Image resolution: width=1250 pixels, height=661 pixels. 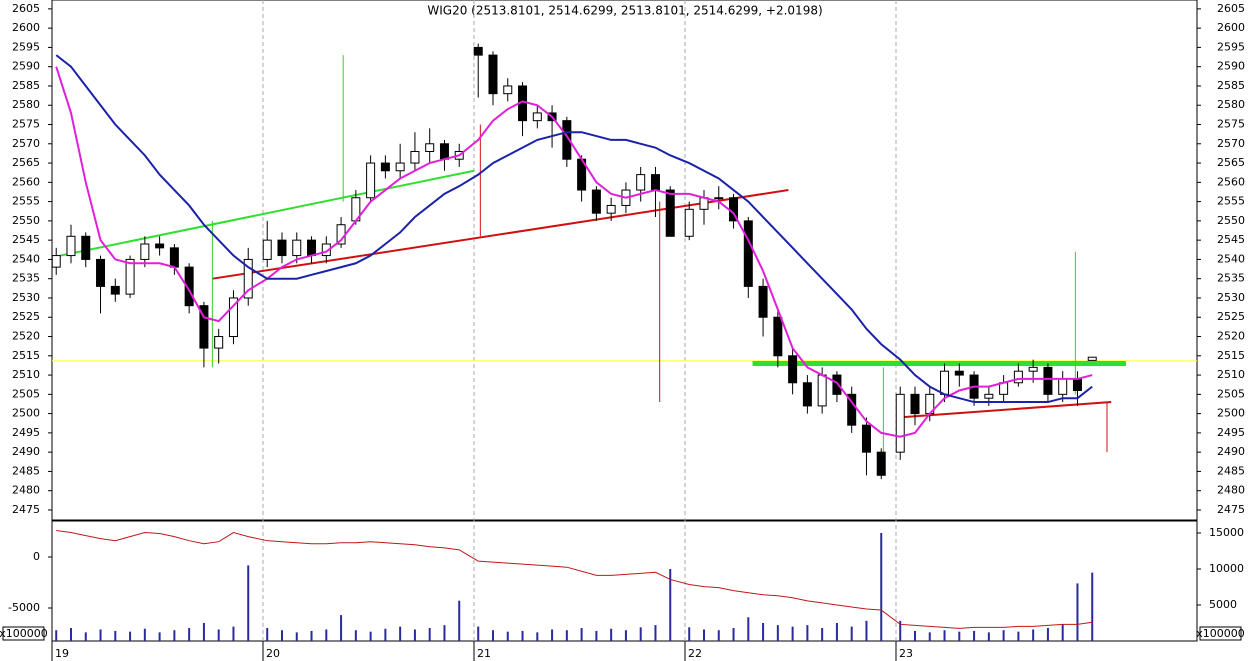 I want to click on indicator-line, so click(x=574, y=579).